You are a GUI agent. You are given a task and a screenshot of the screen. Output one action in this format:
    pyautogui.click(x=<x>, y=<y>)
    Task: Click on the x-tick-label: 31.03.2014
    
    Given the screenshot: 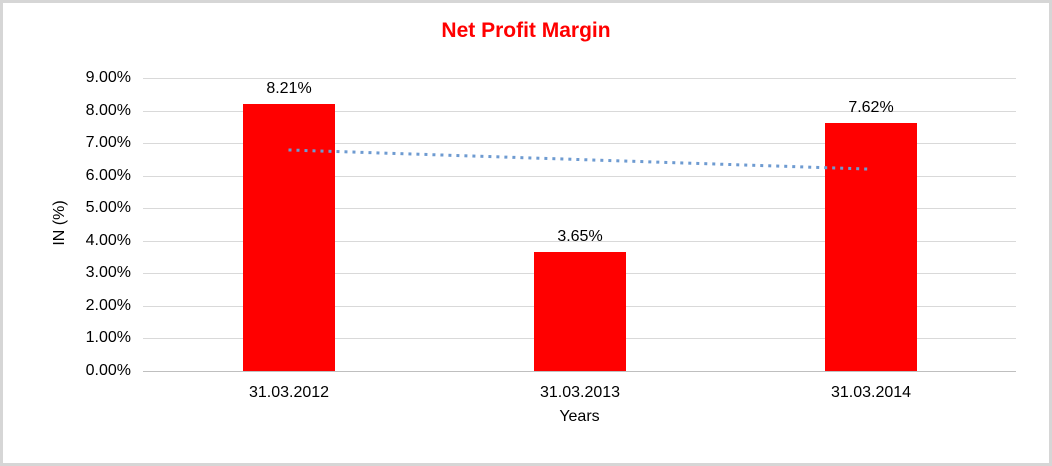 What is the action you would take?
    pyautogui.click(x=871, y=392)
    